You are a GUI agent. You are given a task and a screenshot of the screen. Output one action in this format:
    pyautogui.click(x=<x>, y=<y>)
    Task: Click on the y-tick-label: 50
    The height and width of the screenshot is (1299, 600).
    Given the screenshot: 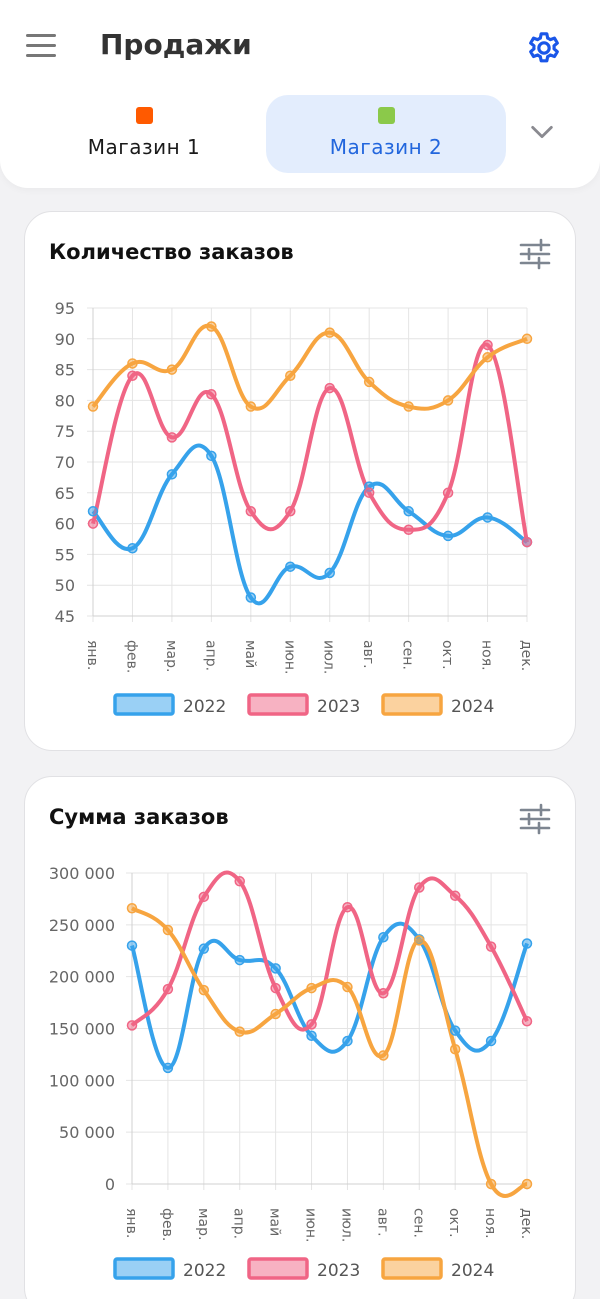 What is the action you would take?
    pyautogui.click(x=65, y=585)
    